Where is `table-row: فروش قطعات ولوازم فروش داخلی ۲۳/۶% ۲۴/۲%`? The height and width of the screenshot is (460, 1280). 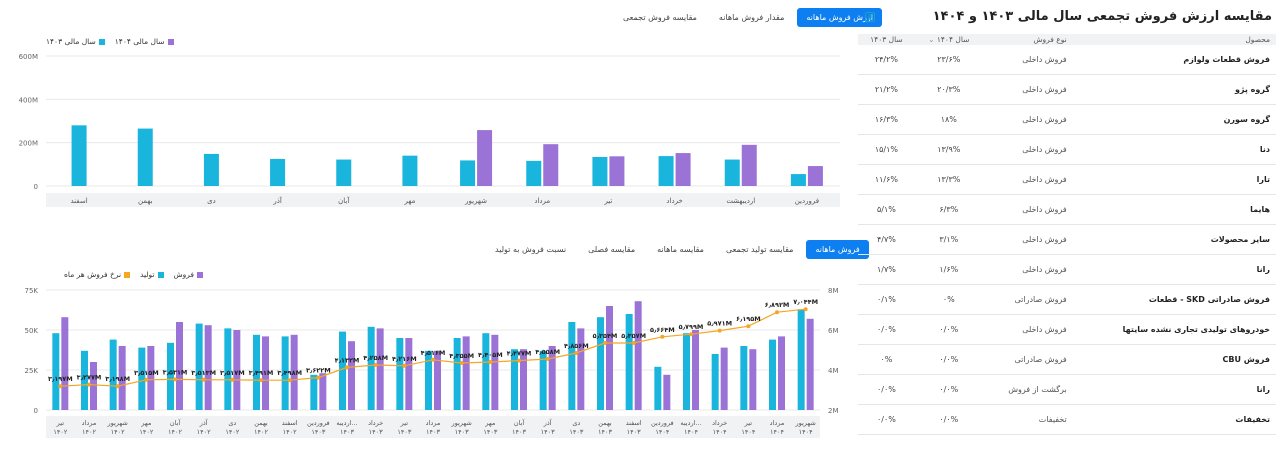
table-row: فروش قطعات ولوازم فروش داخلی ۲۳/۶% ۲۴/۲% is located at coordinates (1067, 60).